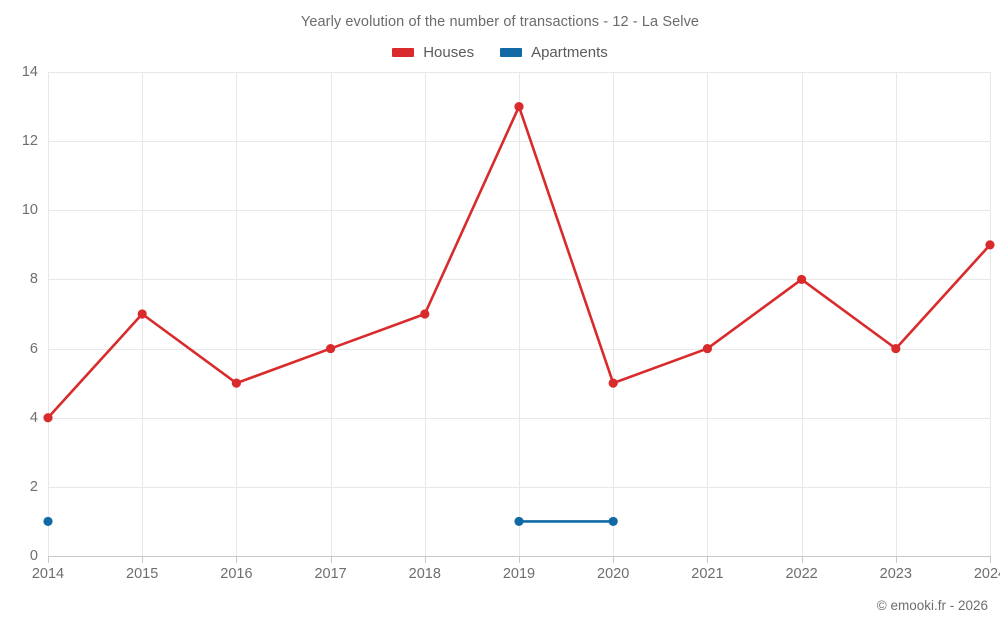  I want to click on y-axis-tick-label: 8, so click(33, 279).